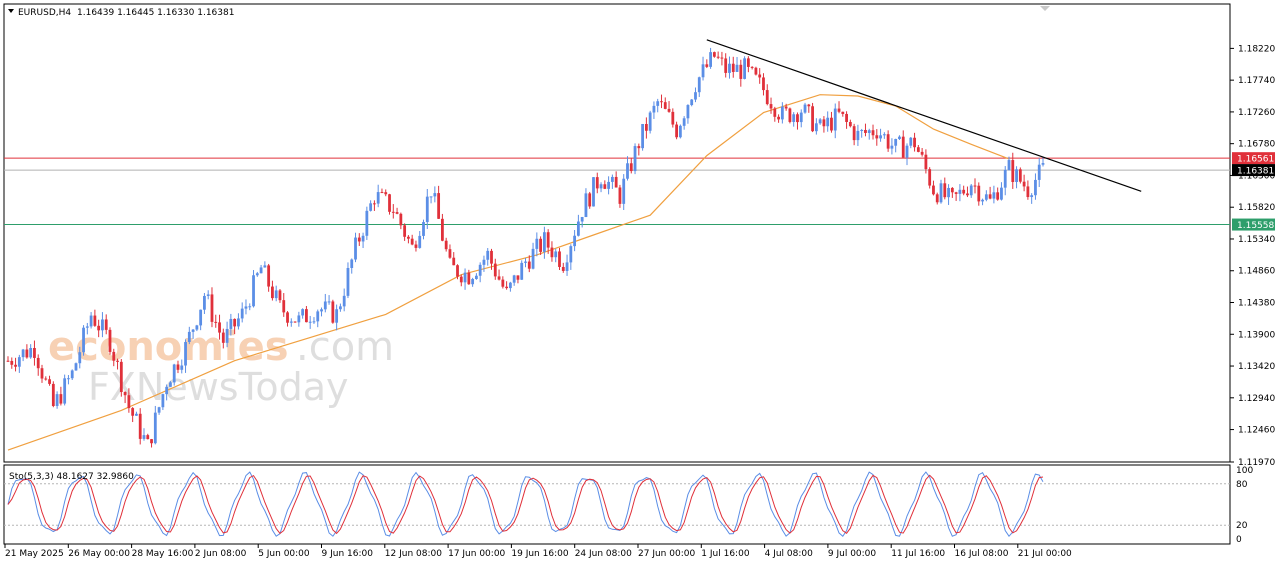 This screenshot has height=571, width=1280. What do you see at coordinates (1045, 554) in the screenshot?
I see `x-axis-tick-label: 21 Jul 00:00` at bounding box center [1045, 554].